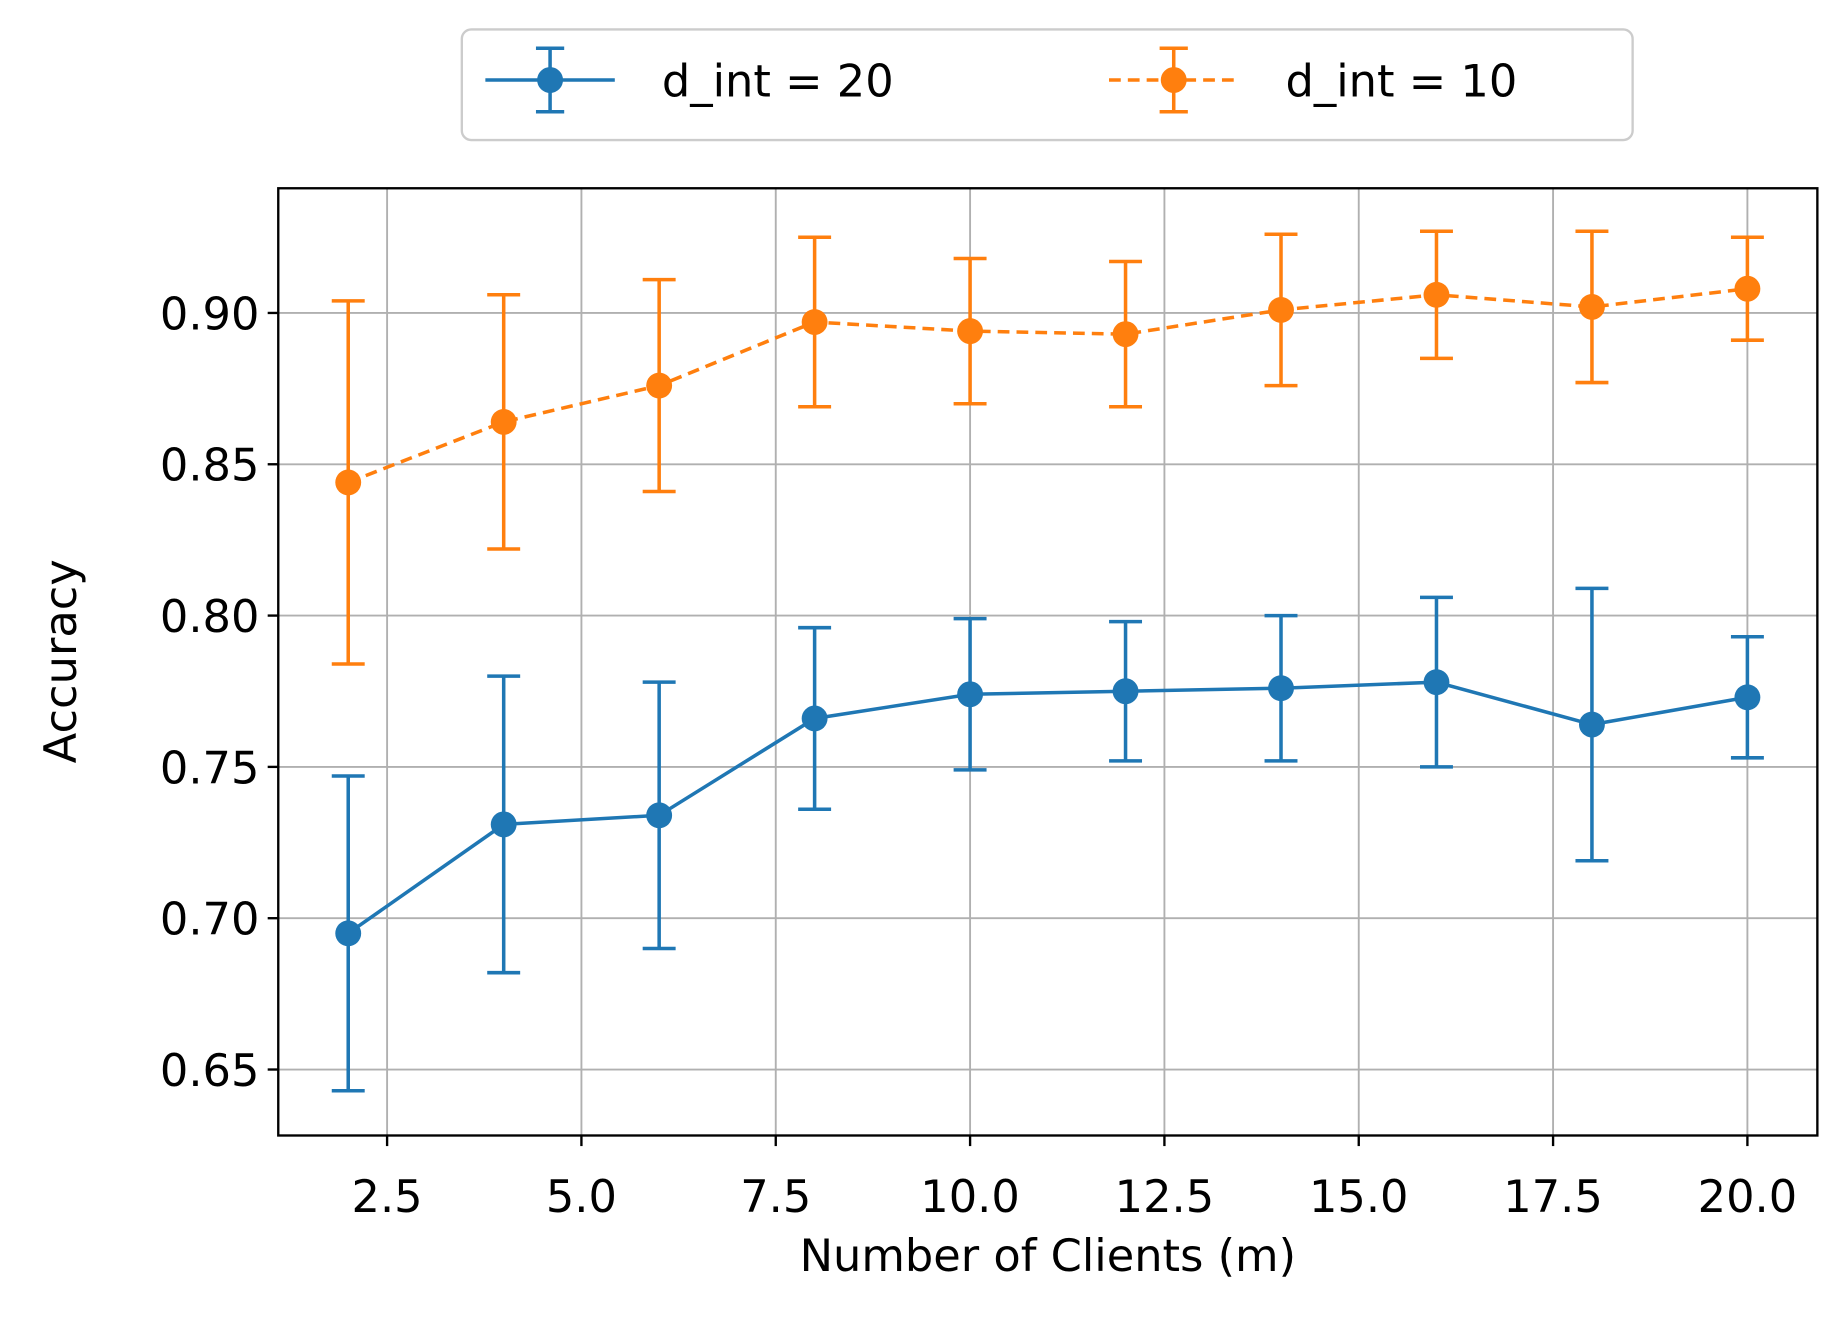 This screenshot has width=1845, height=1332. What do you see at coordinates (970, 1196) in the screenshot?
I see `x-tick-label: 10.0` at bounding box center [970, 1196].